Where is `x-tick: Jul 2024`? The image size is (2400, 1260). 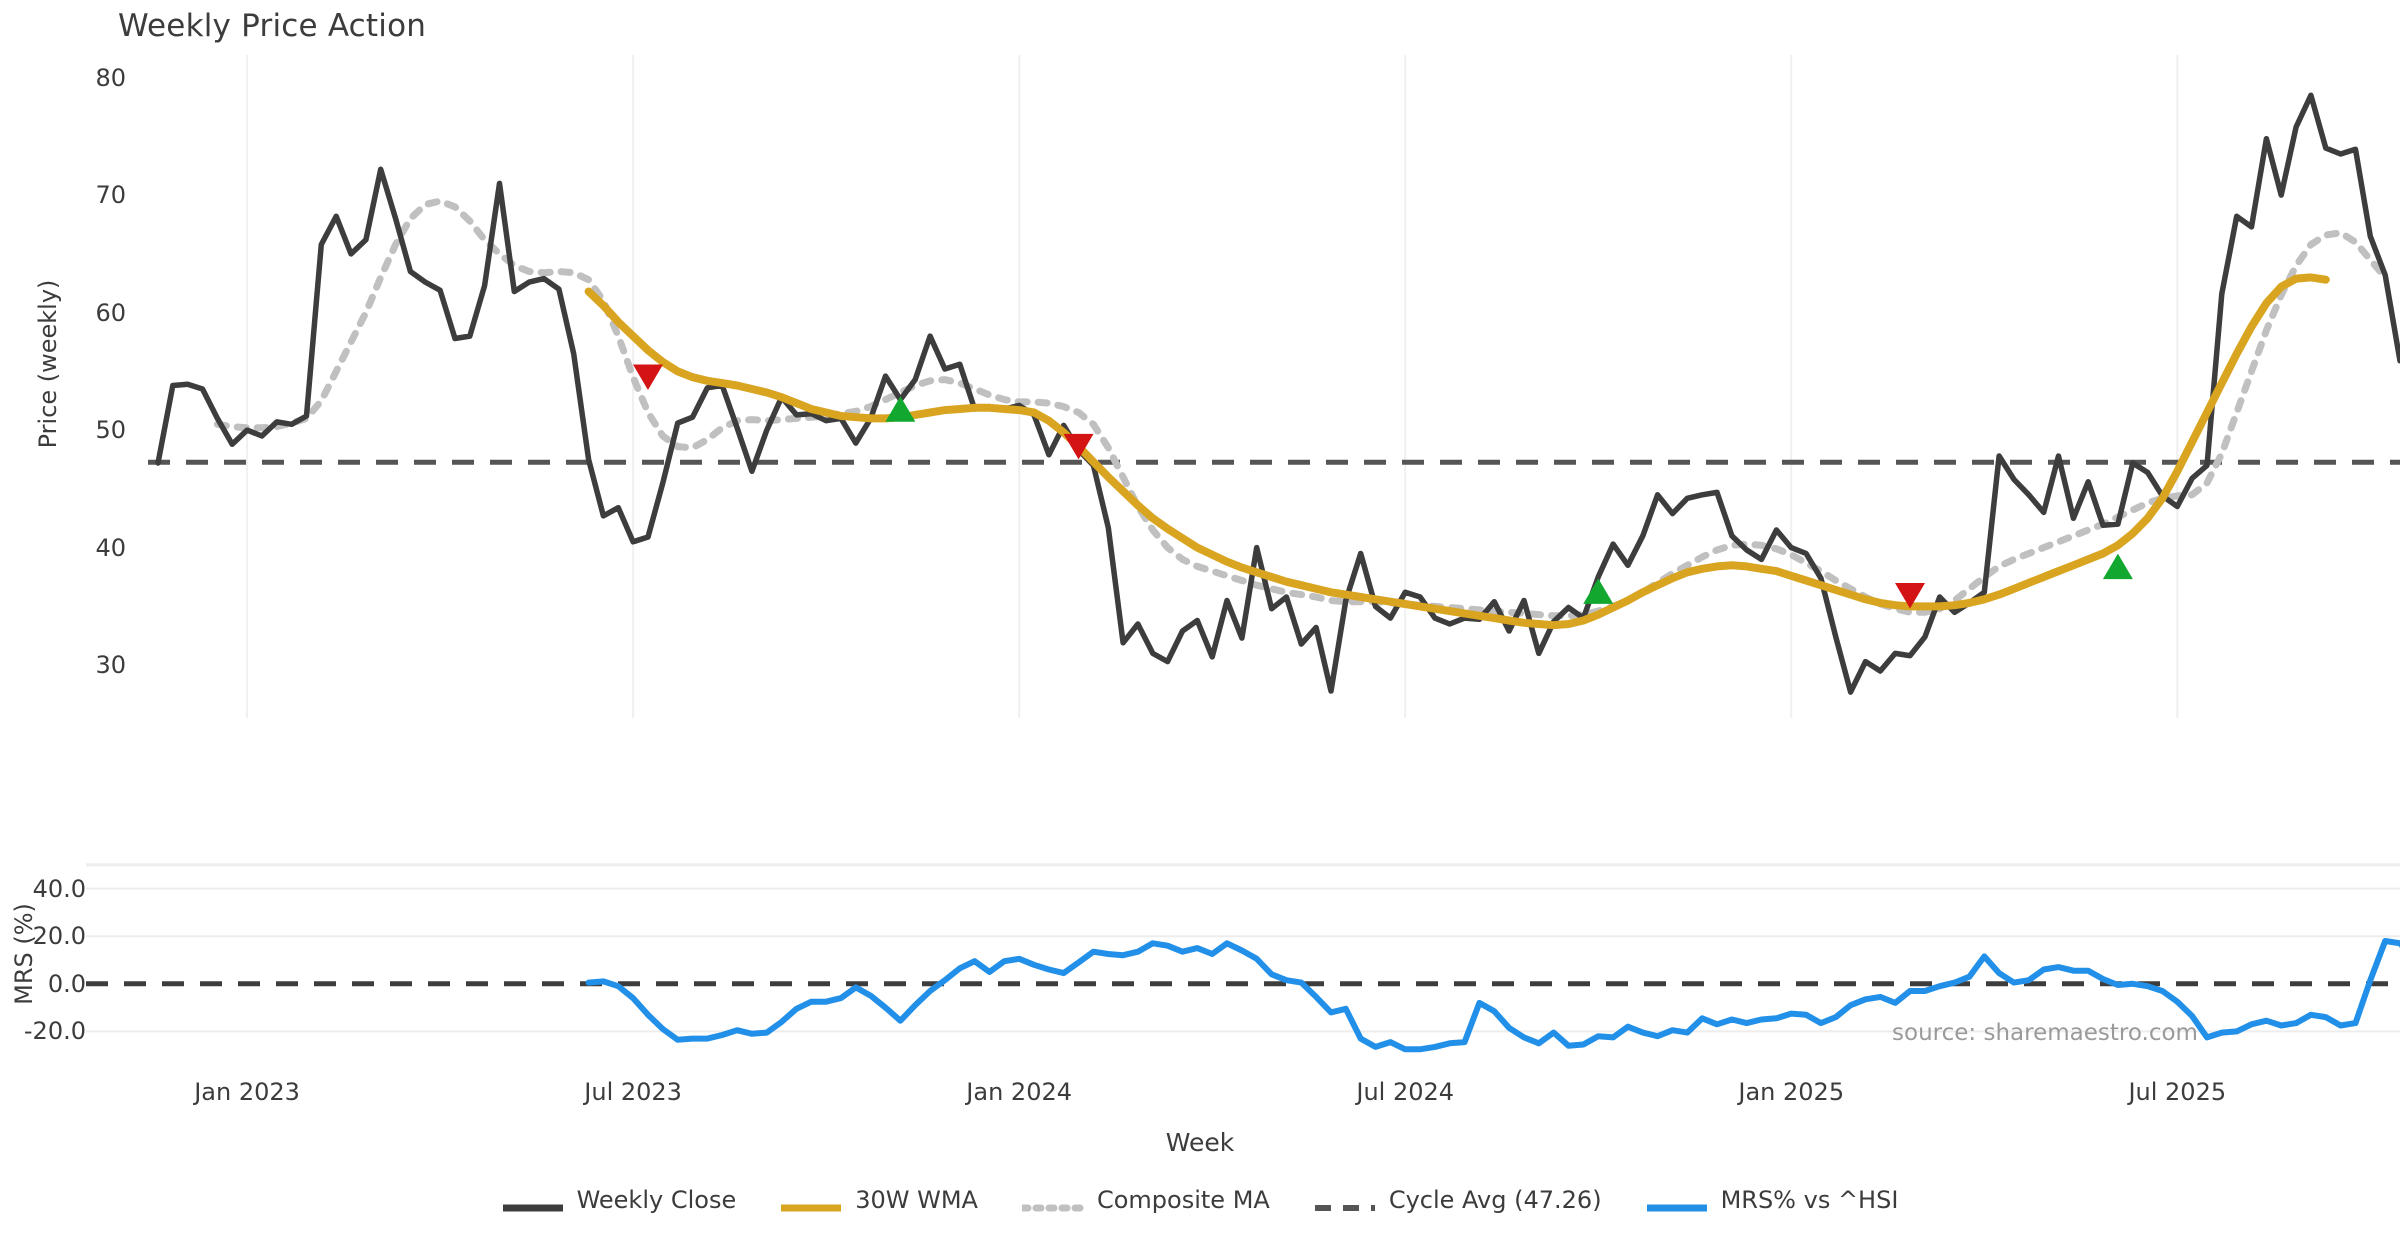
x-tick: Jul 2024 is located at coordinates (1405, 1092).